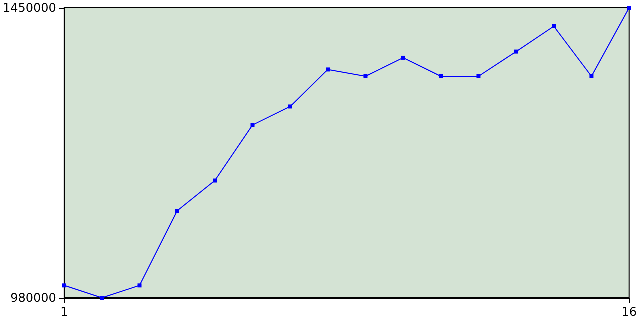 The height and width of the screenshot is (320, 640). I want to click on x-tick-label: 16, so click(630, 312).